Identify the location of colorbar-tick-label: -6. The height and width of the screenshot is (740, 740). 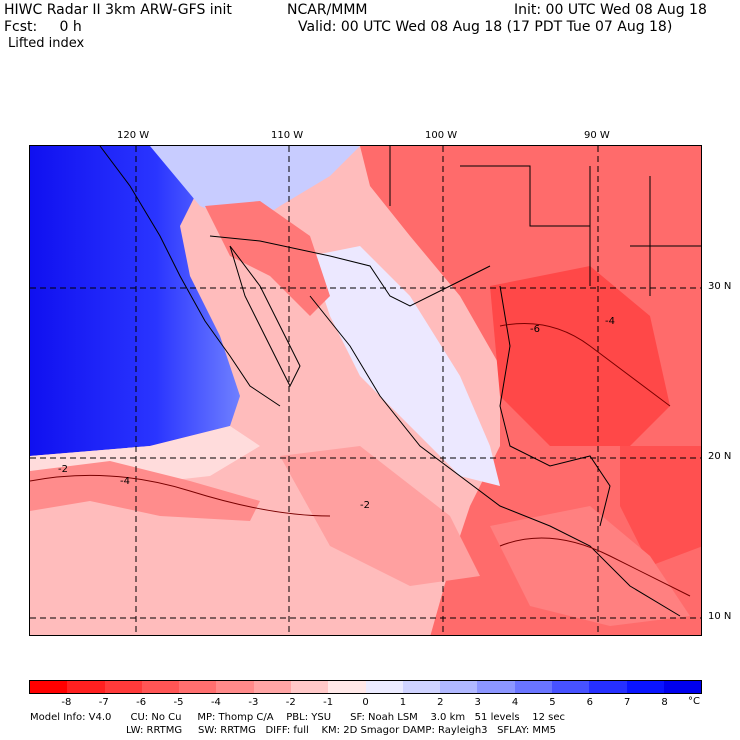
(141, 702).